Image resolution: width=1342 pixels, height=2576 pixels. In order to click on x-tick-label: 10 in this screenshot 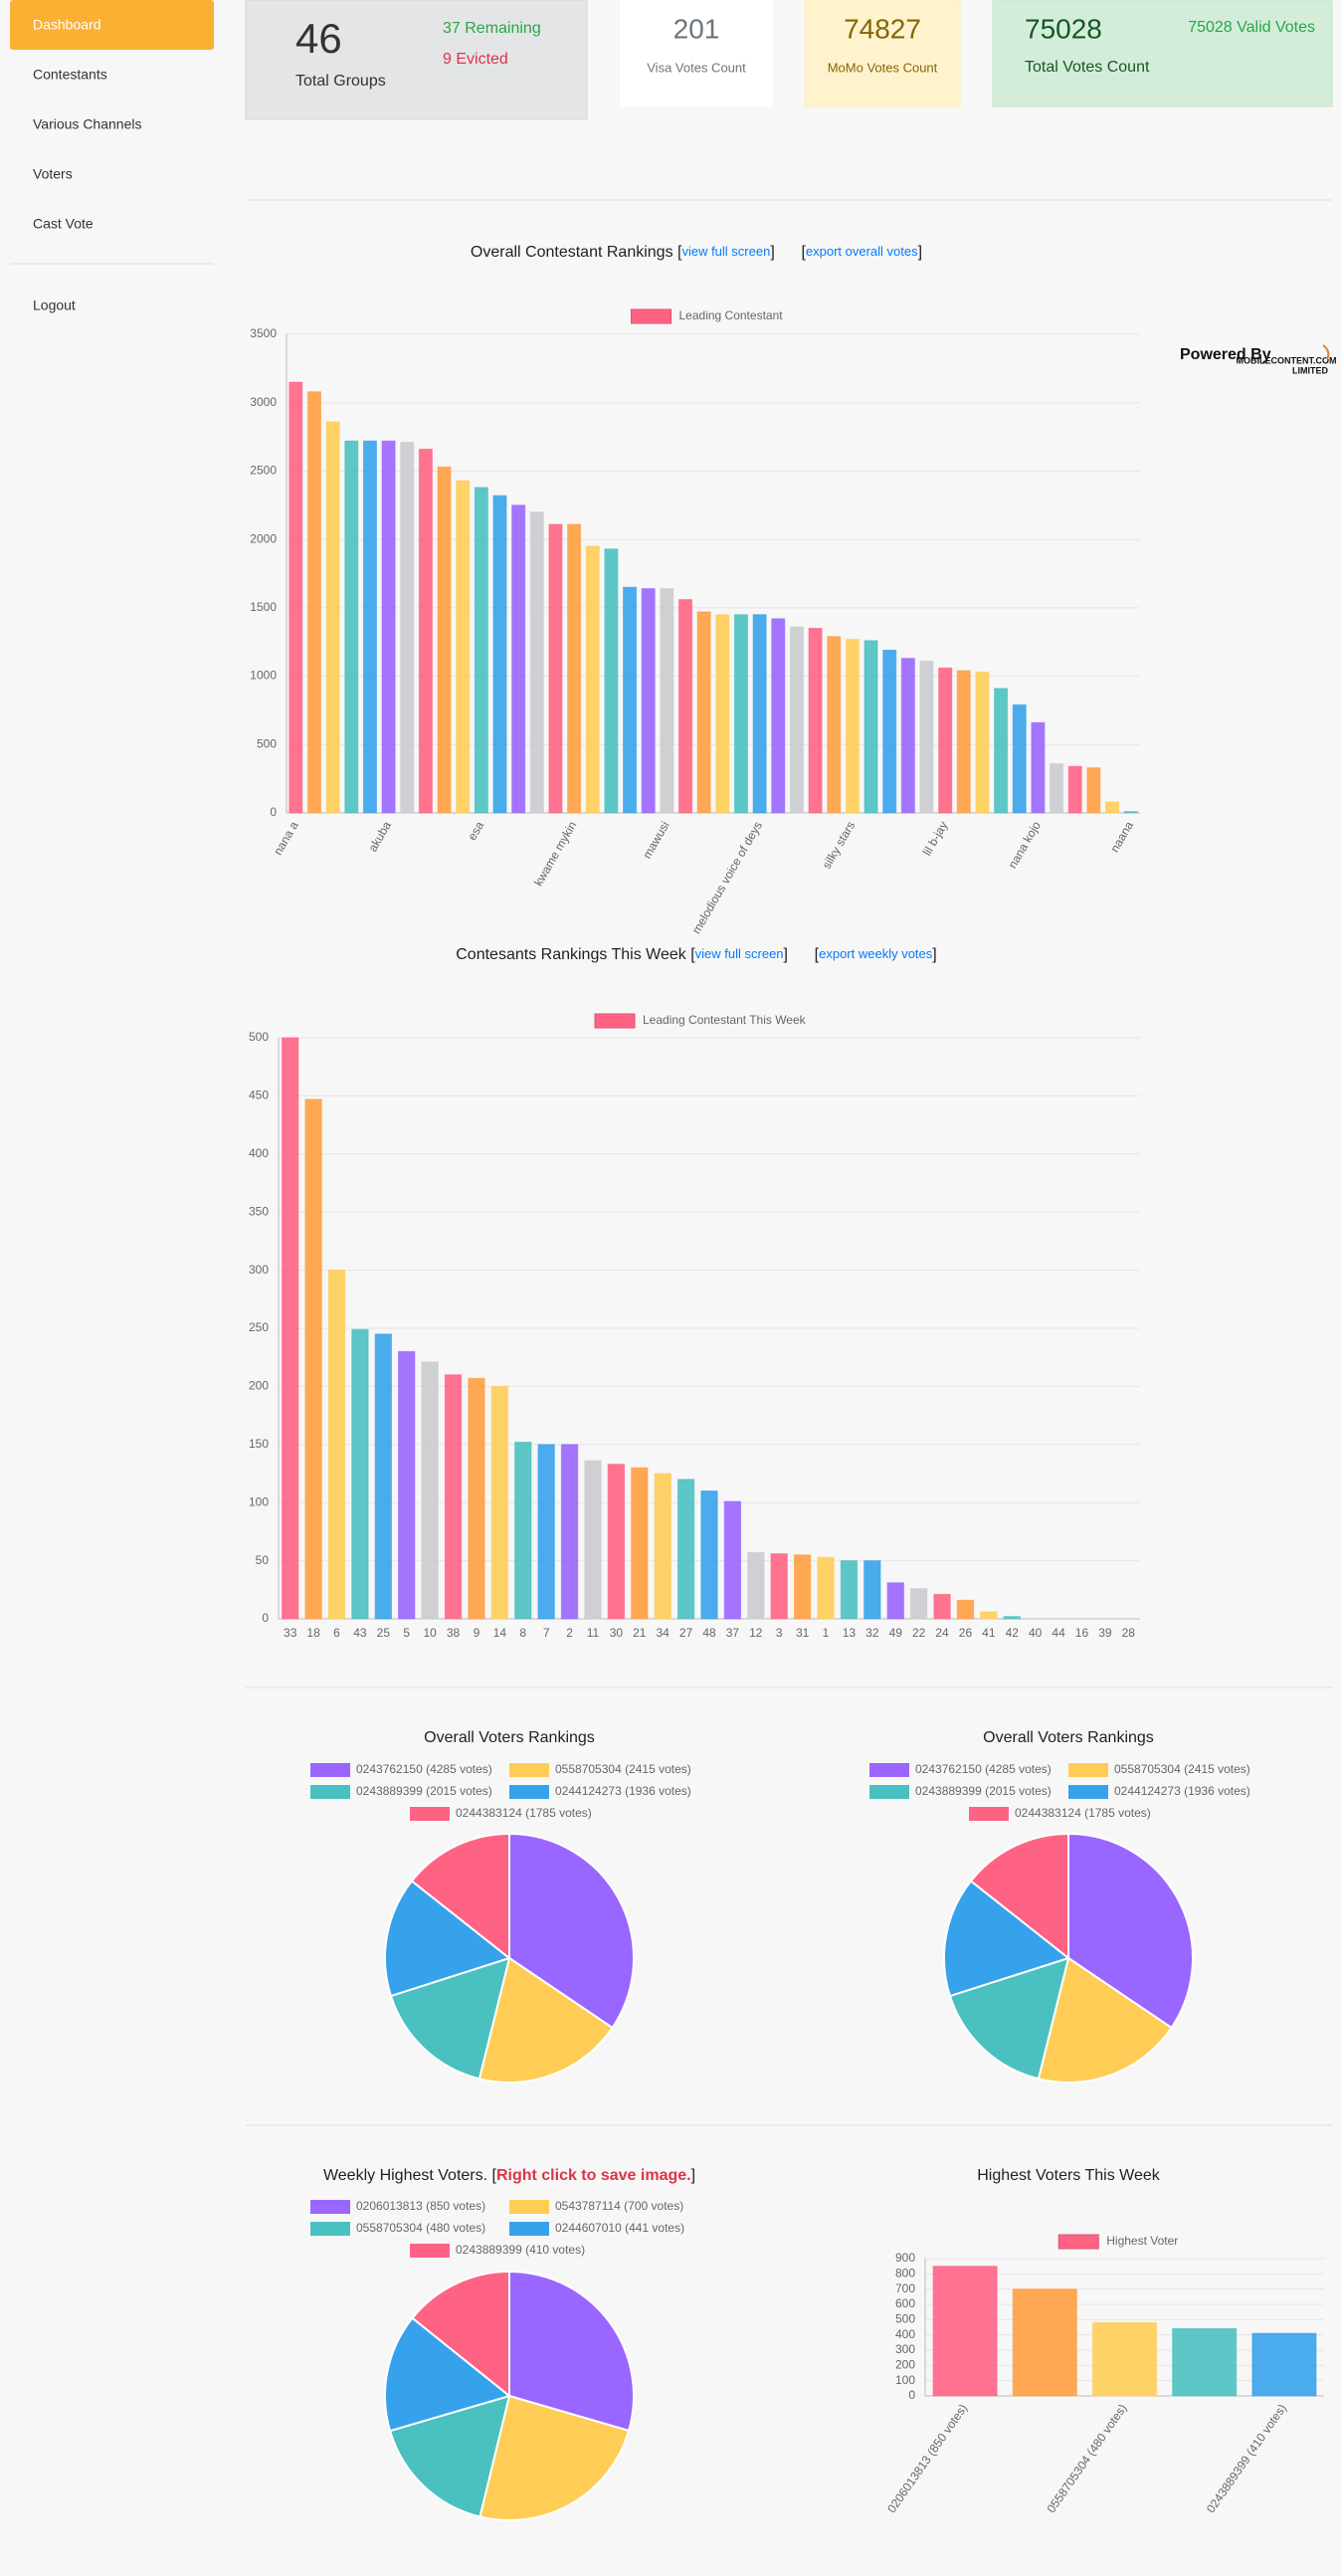, I will do `click(430, 1633)`.